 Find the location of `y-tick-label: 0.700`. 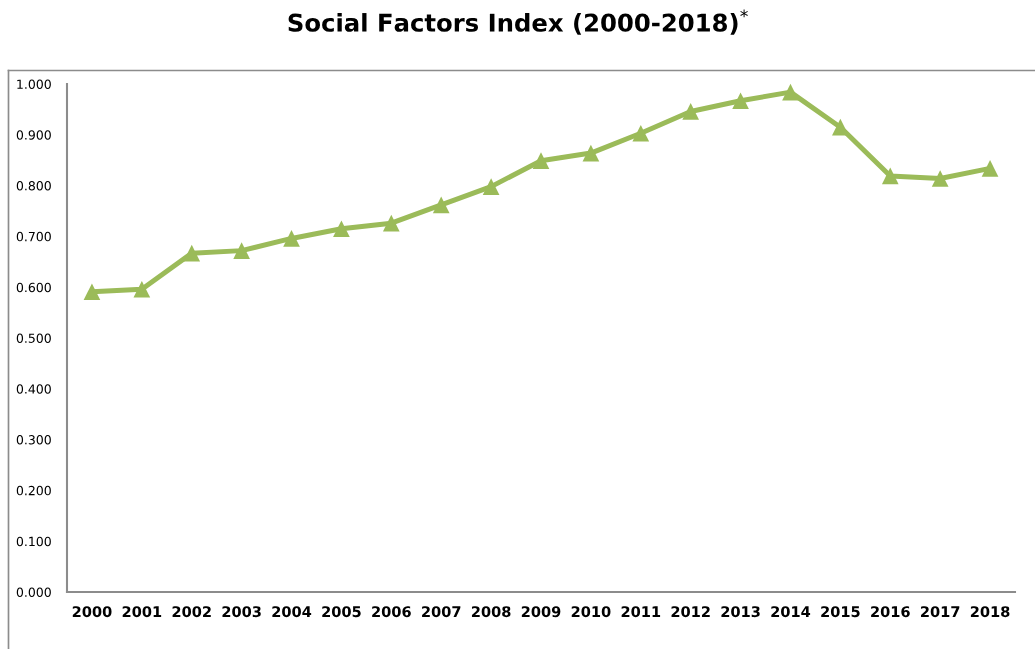

y-tick-label: 0.700 is located at coordinates (33, 236).